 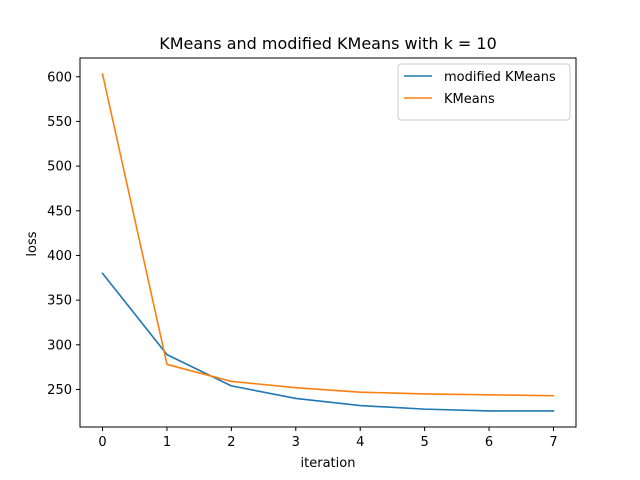 I want to click on legend-box, so click(x=484, y=92).